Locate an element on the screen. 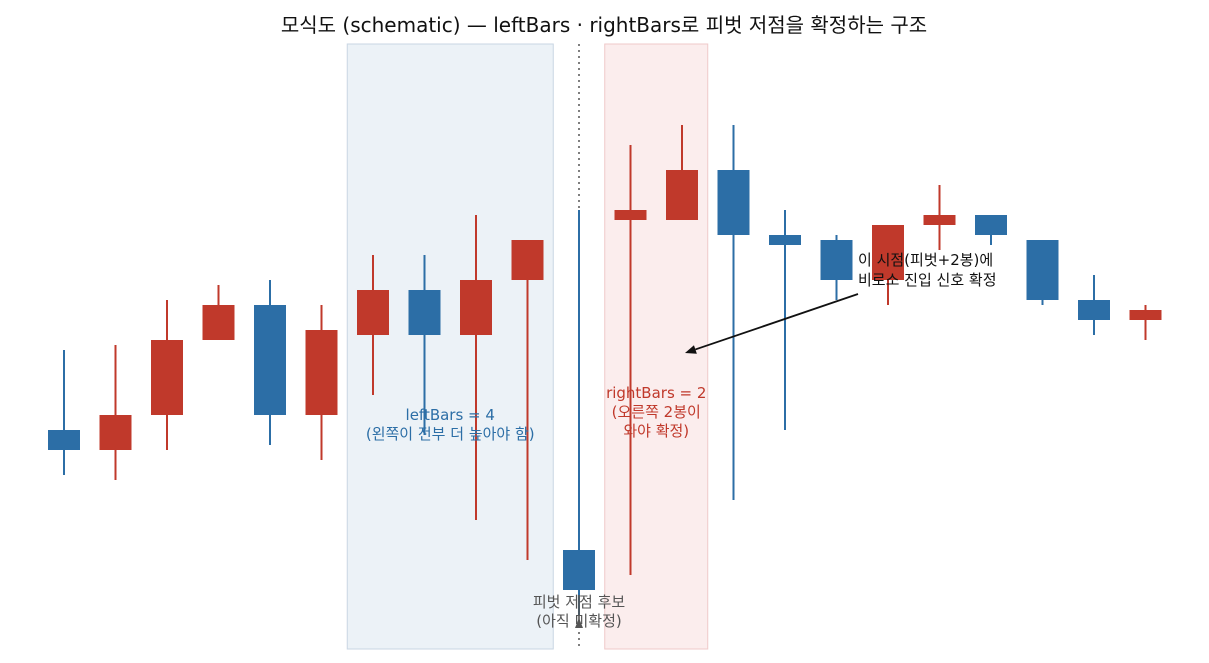  pivot-arrowhead is located at coordinates (579, 623).